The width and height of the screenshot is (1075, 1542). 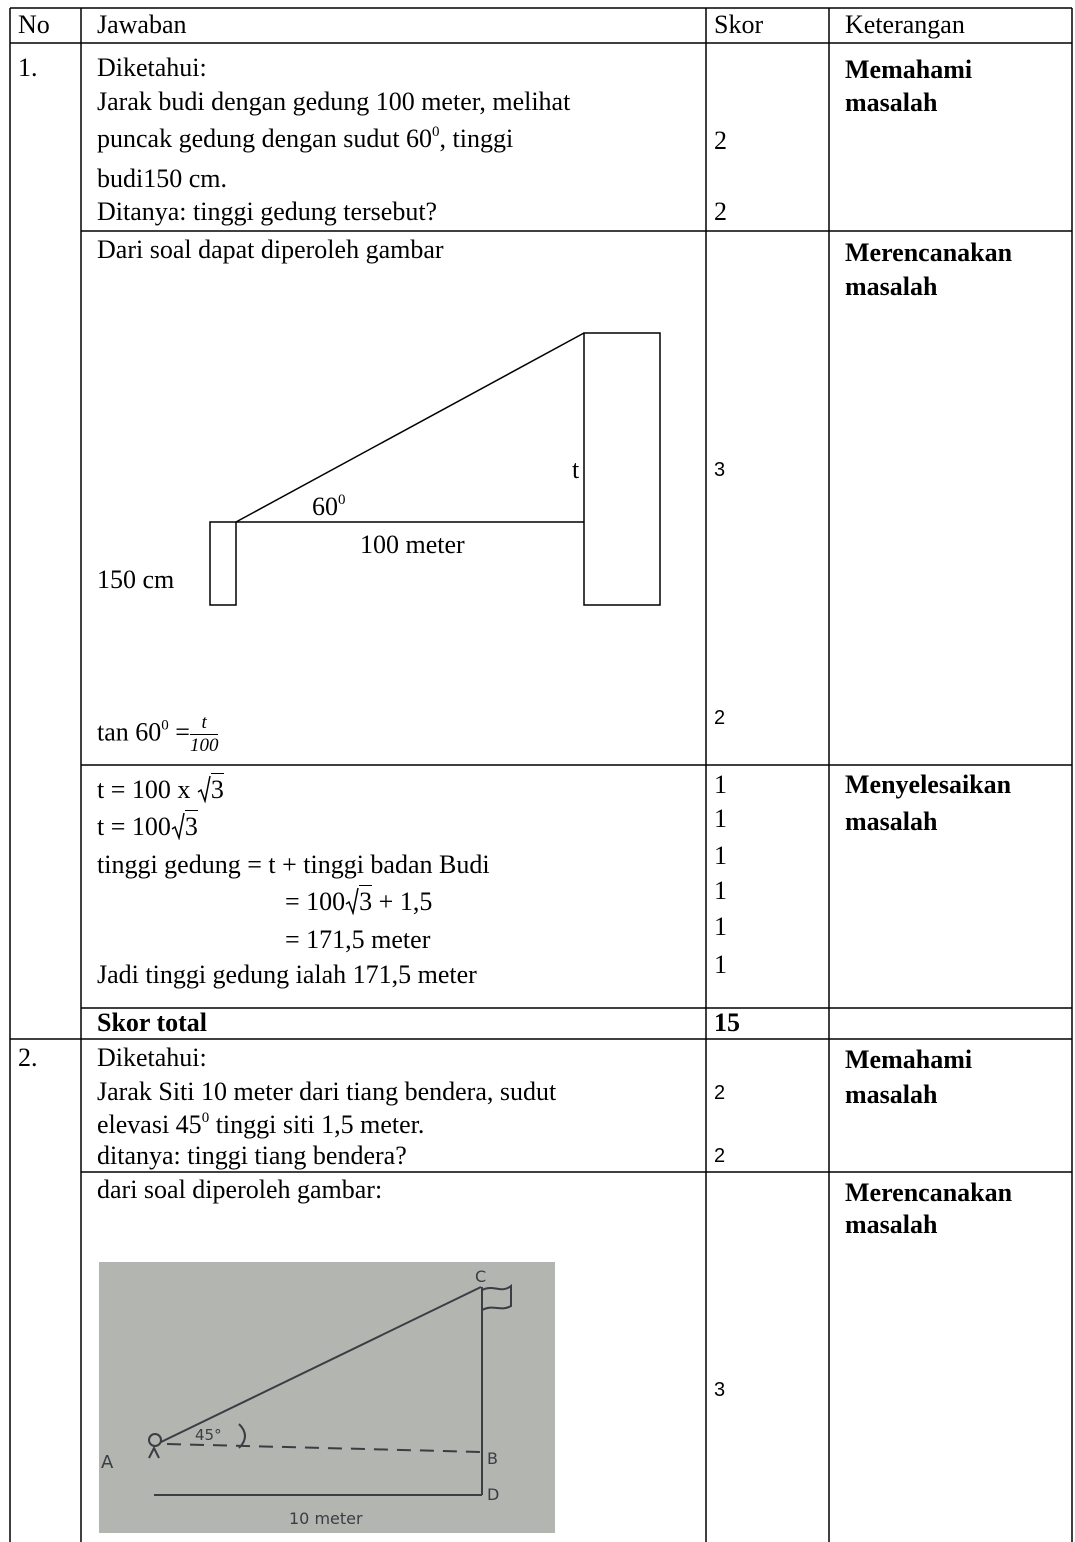 I want to click on total-score: 15, so click(x=727, y=1022).